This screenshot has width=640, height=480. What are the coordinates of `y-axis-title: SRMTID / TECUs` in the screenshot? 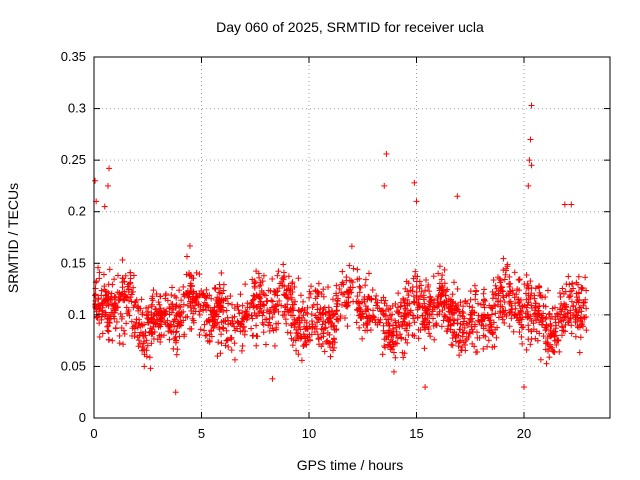 It's located at (13, 238).